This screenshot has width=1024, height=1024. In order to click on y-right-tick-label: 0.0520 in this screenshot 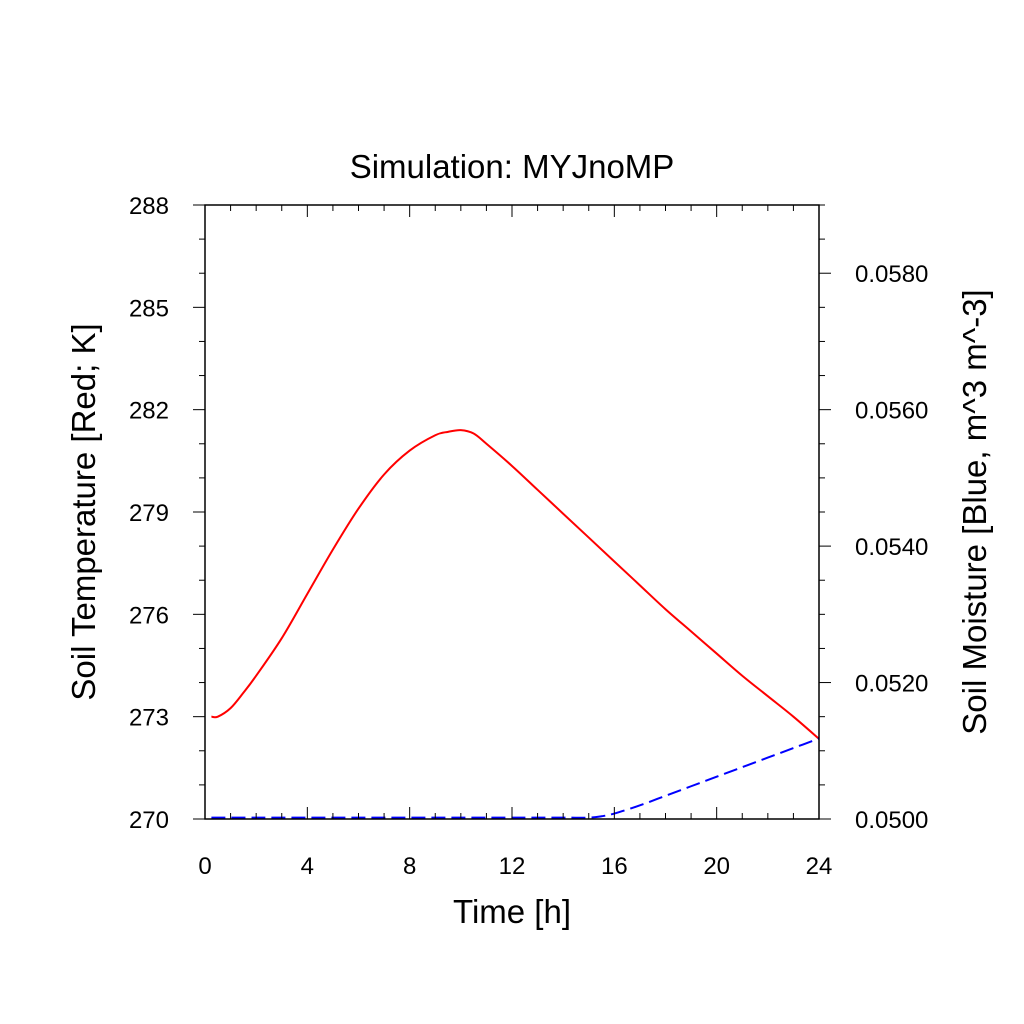, I will do `click(891, 684)`.